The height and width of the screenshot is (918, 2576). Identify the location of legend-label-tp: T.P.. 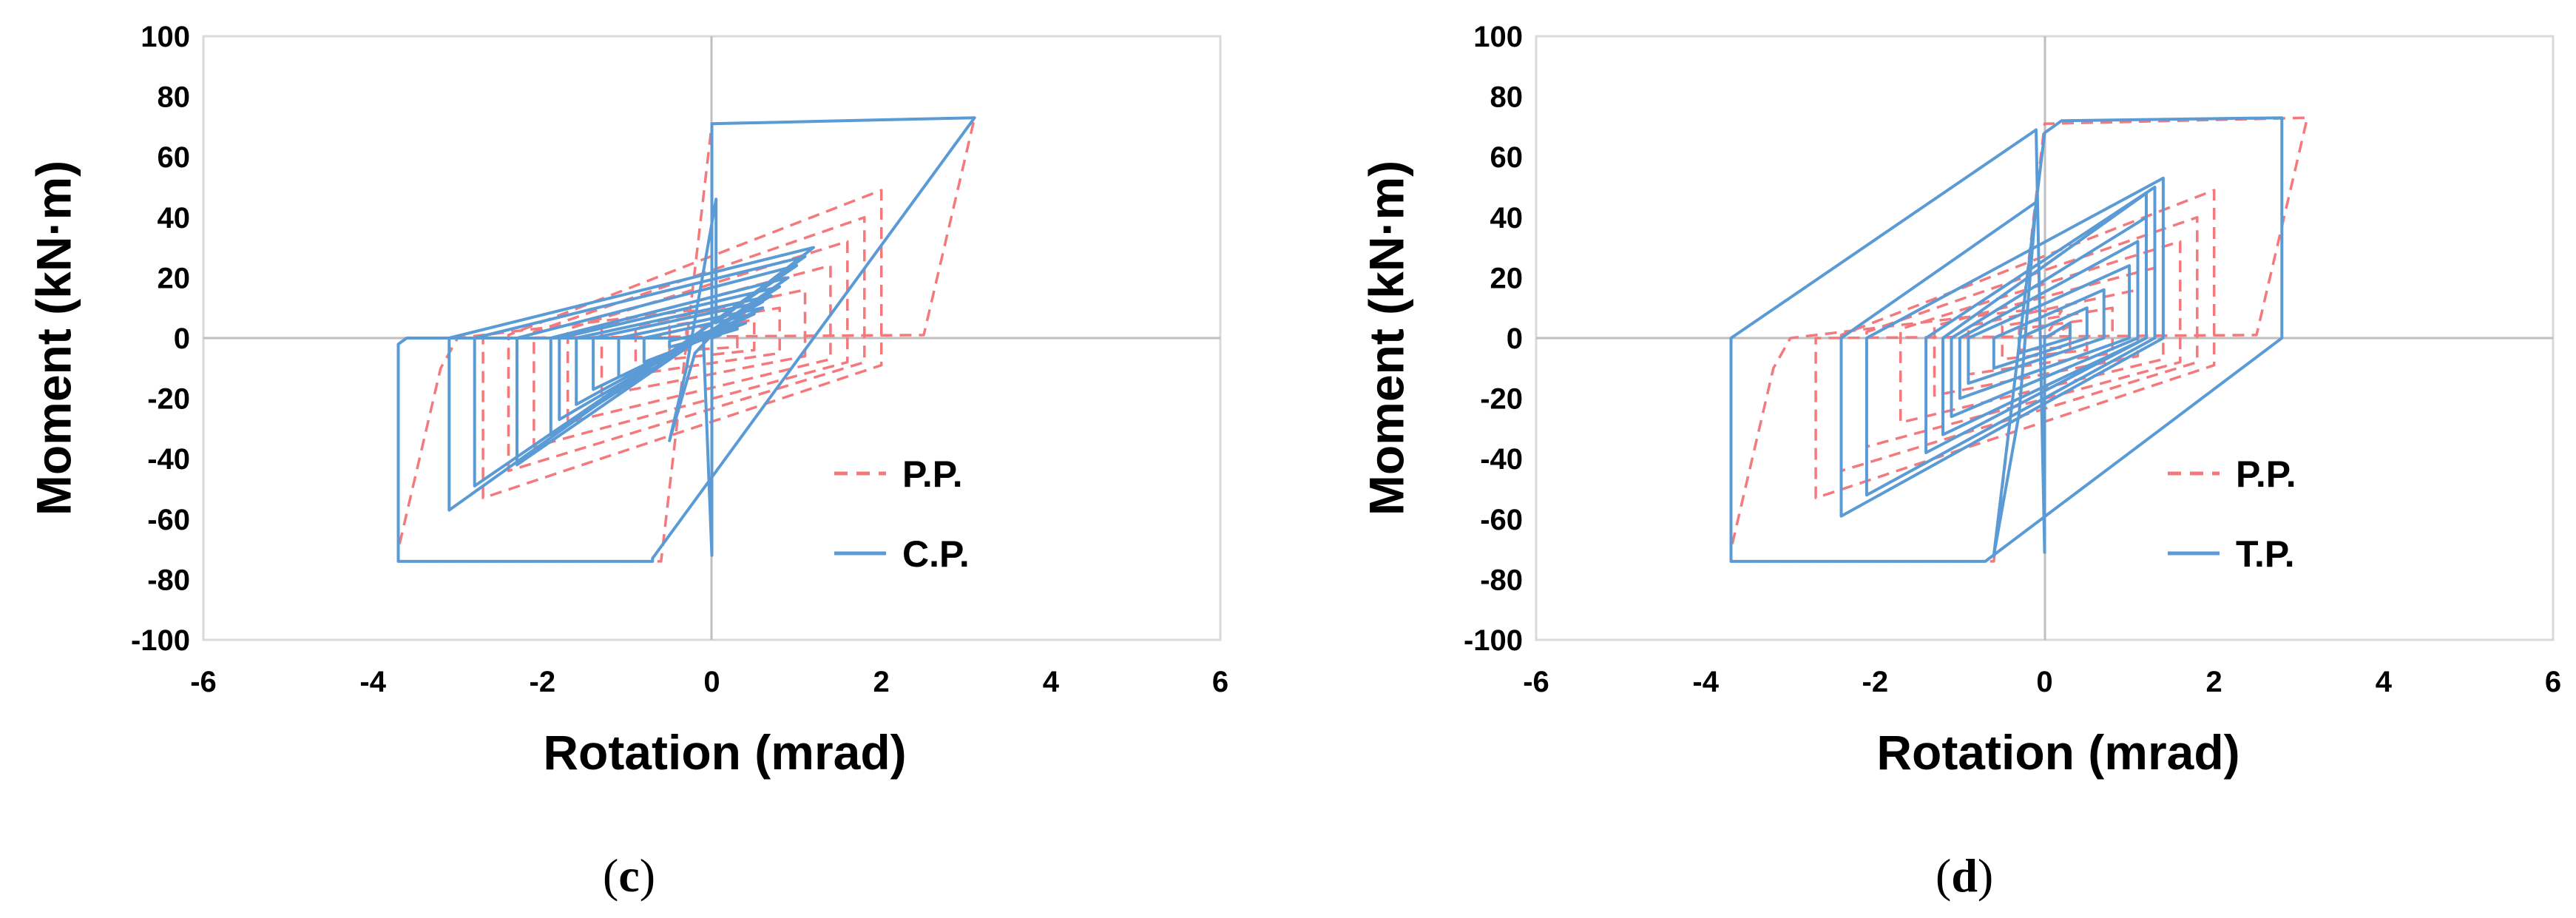
(2265, 554).